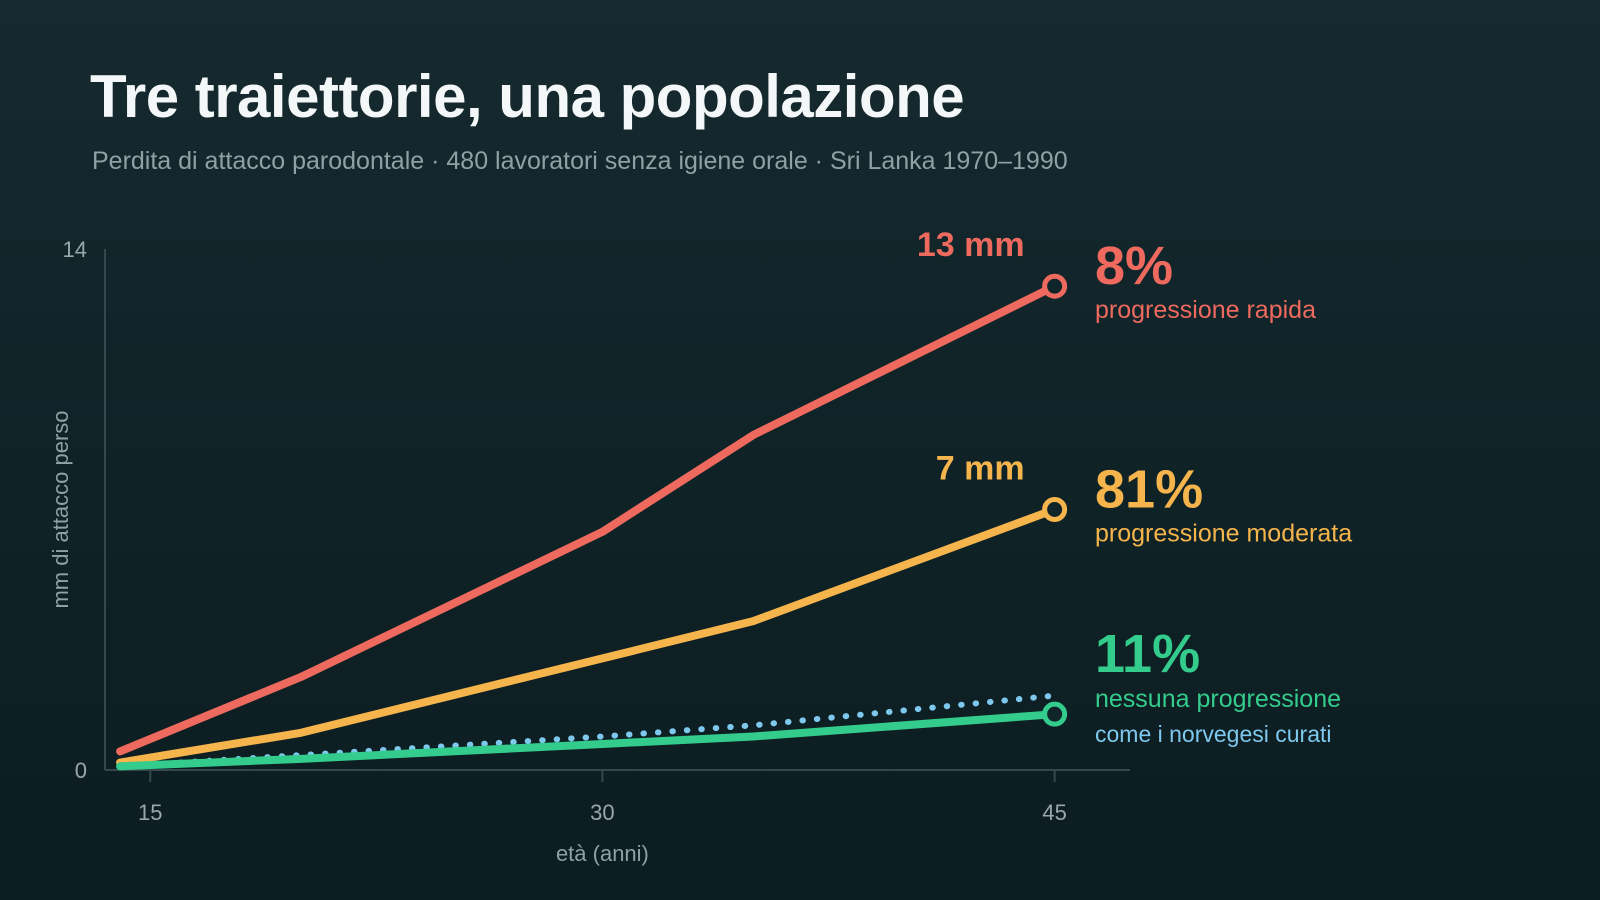 This screenshot has width=1600, height=900. Describe the element at coordinates (1055, 714) in the screenshot. I see `end-point-none` at that location.